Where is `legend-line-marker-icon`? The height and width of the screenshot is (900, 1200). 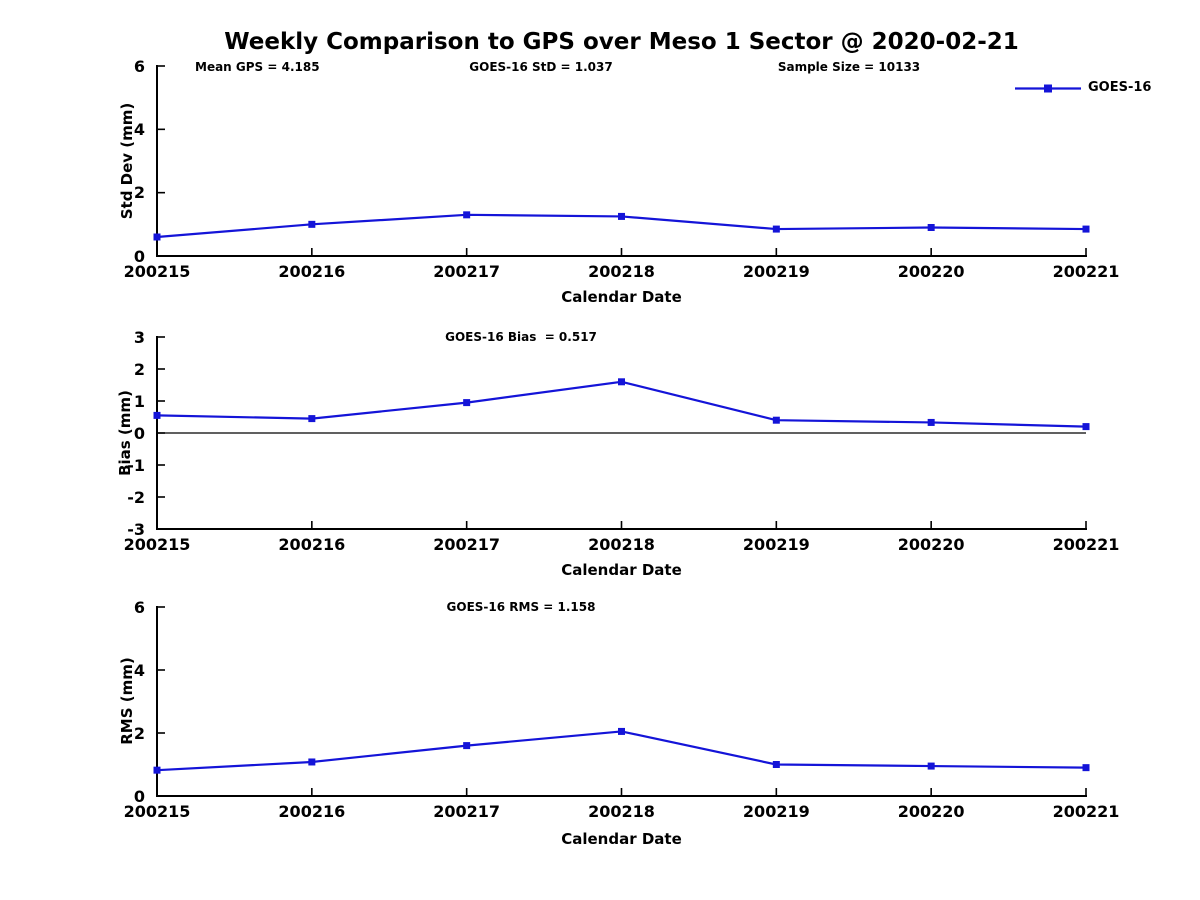 legend-line-marker-icon is located at coordinates (1048, 88).